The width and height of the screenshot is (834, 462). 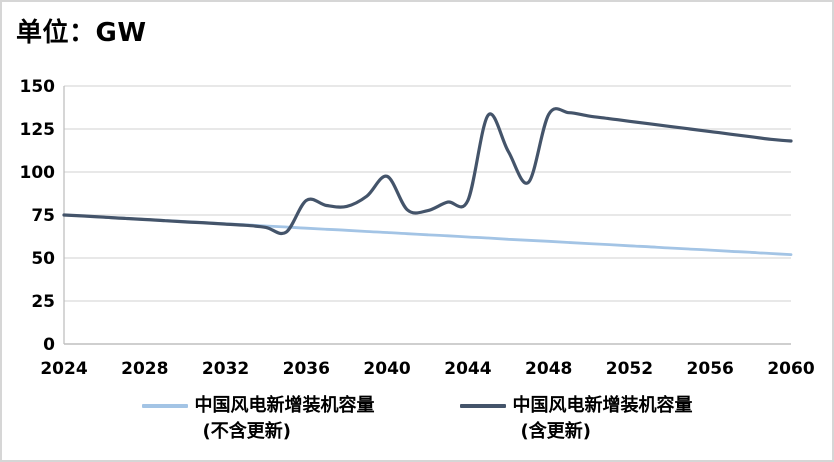 I want to click on x-tick-label: 2060, so click(x=790, y=369).